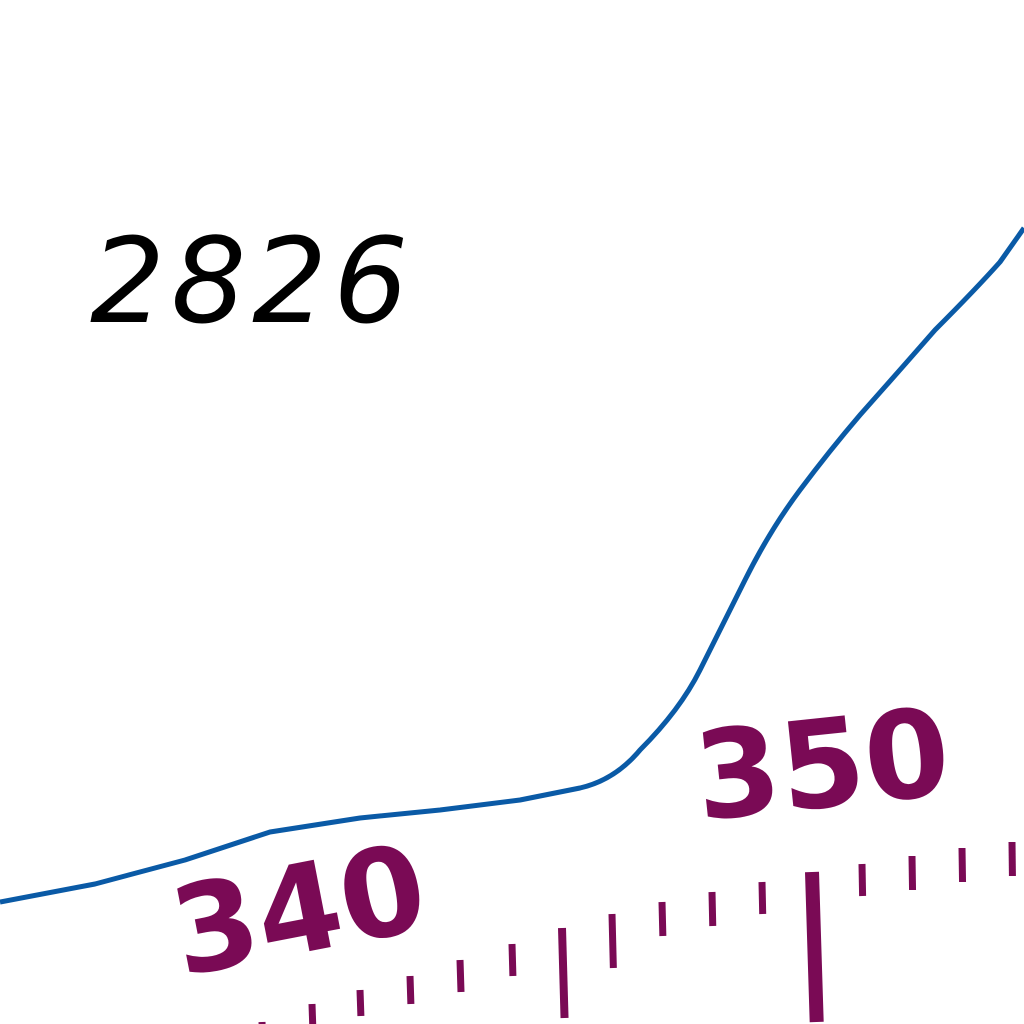 This screenshot has height=1024, width=1024. Describe the element at coordinates (252, 281) in the screenshot. I see `spot-elevation-label: 2826` at that location.